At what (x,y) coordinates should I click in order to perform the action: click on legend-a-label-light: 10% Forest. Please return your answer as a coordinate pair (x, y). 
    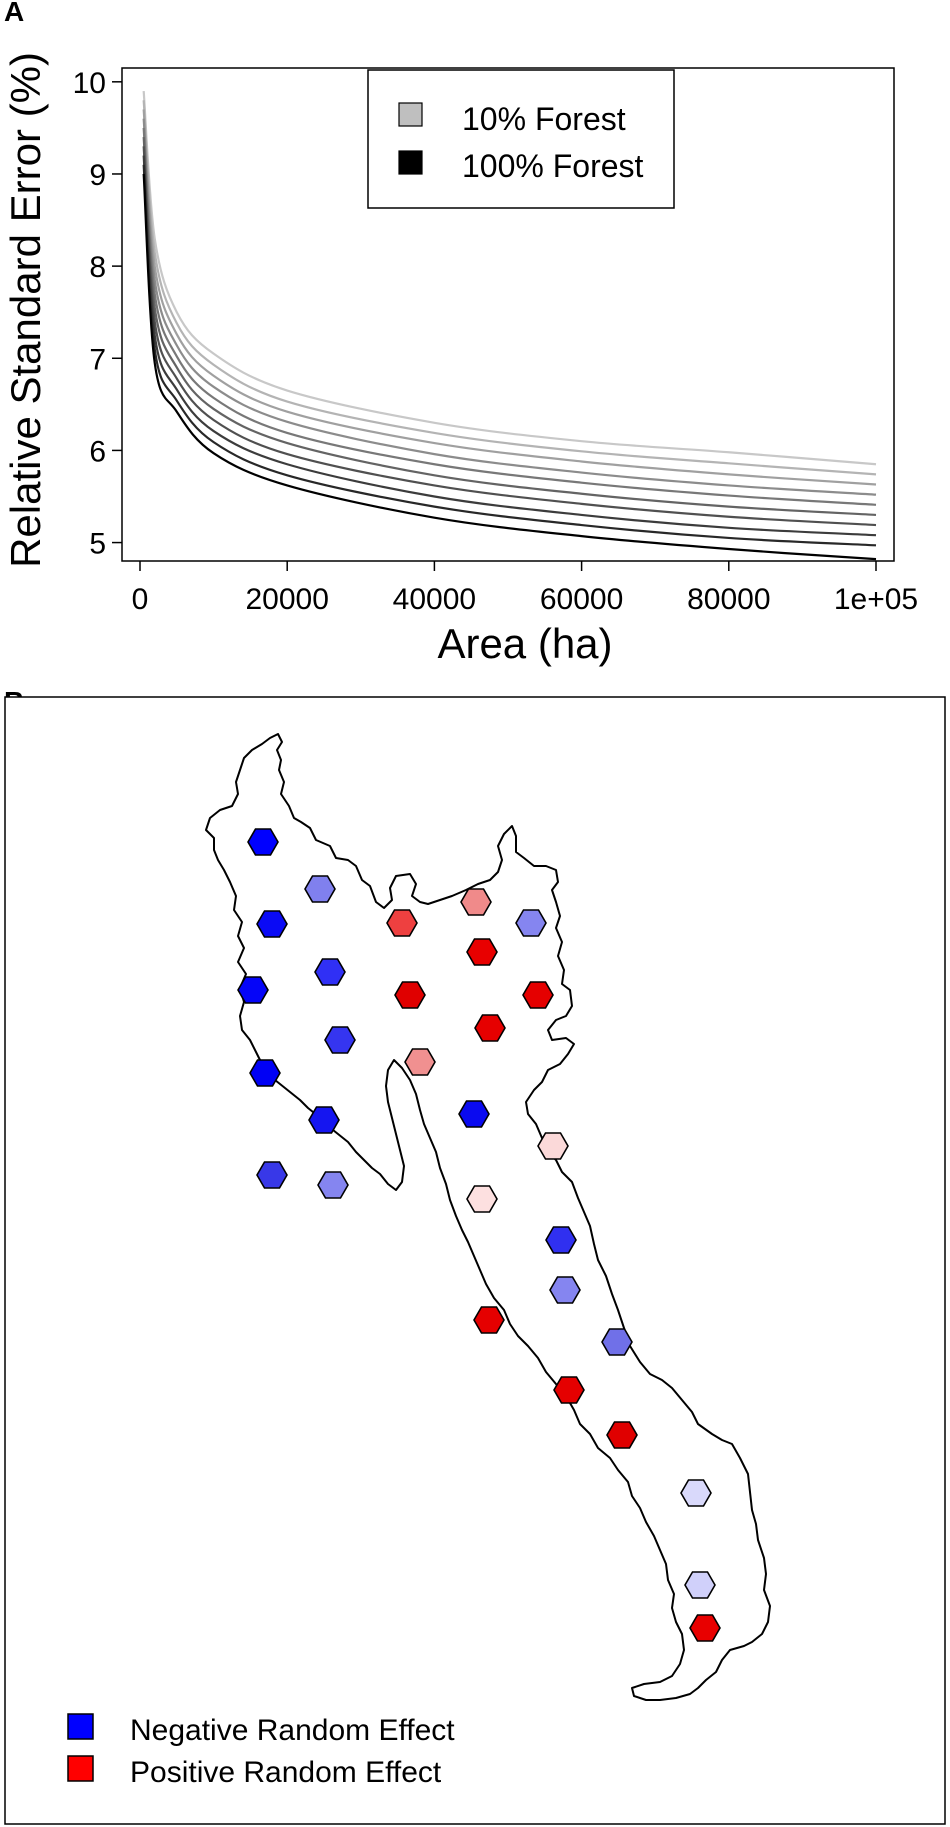
    Looking at the image, I should click on (544, 119).